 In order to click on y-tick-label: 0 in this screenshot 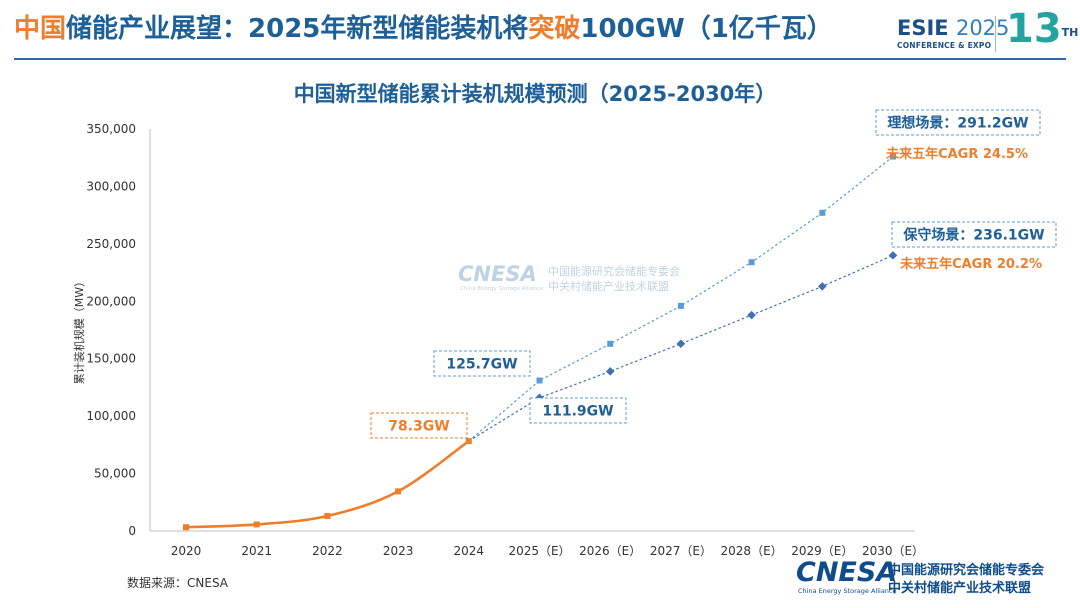, I will do `click(132, 531)`.